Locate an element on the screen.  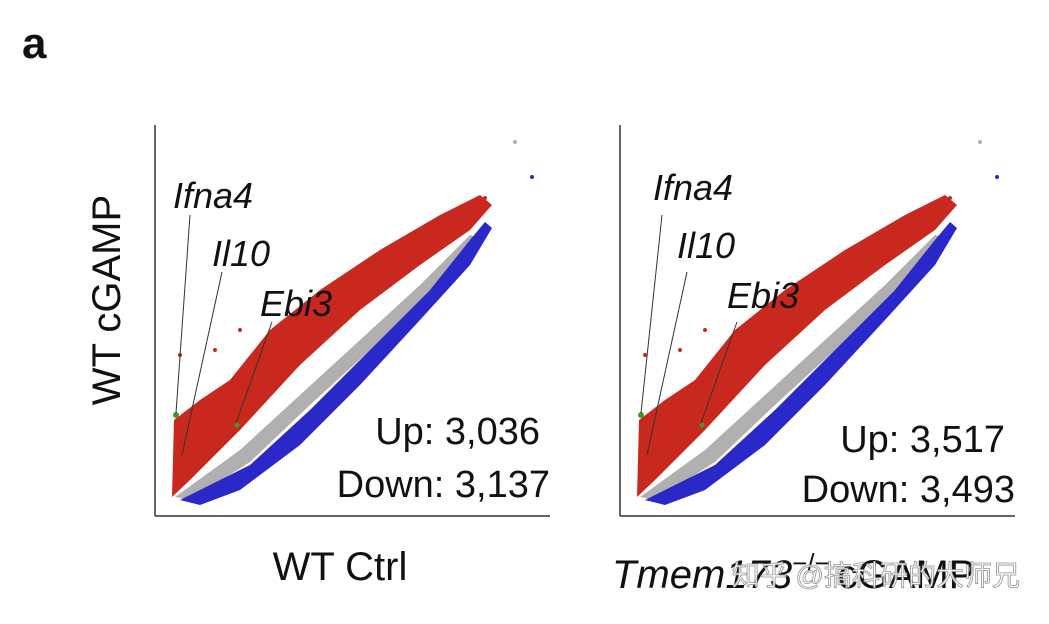
down-count: Down: 3,493 is located at coordinates (908, 490).